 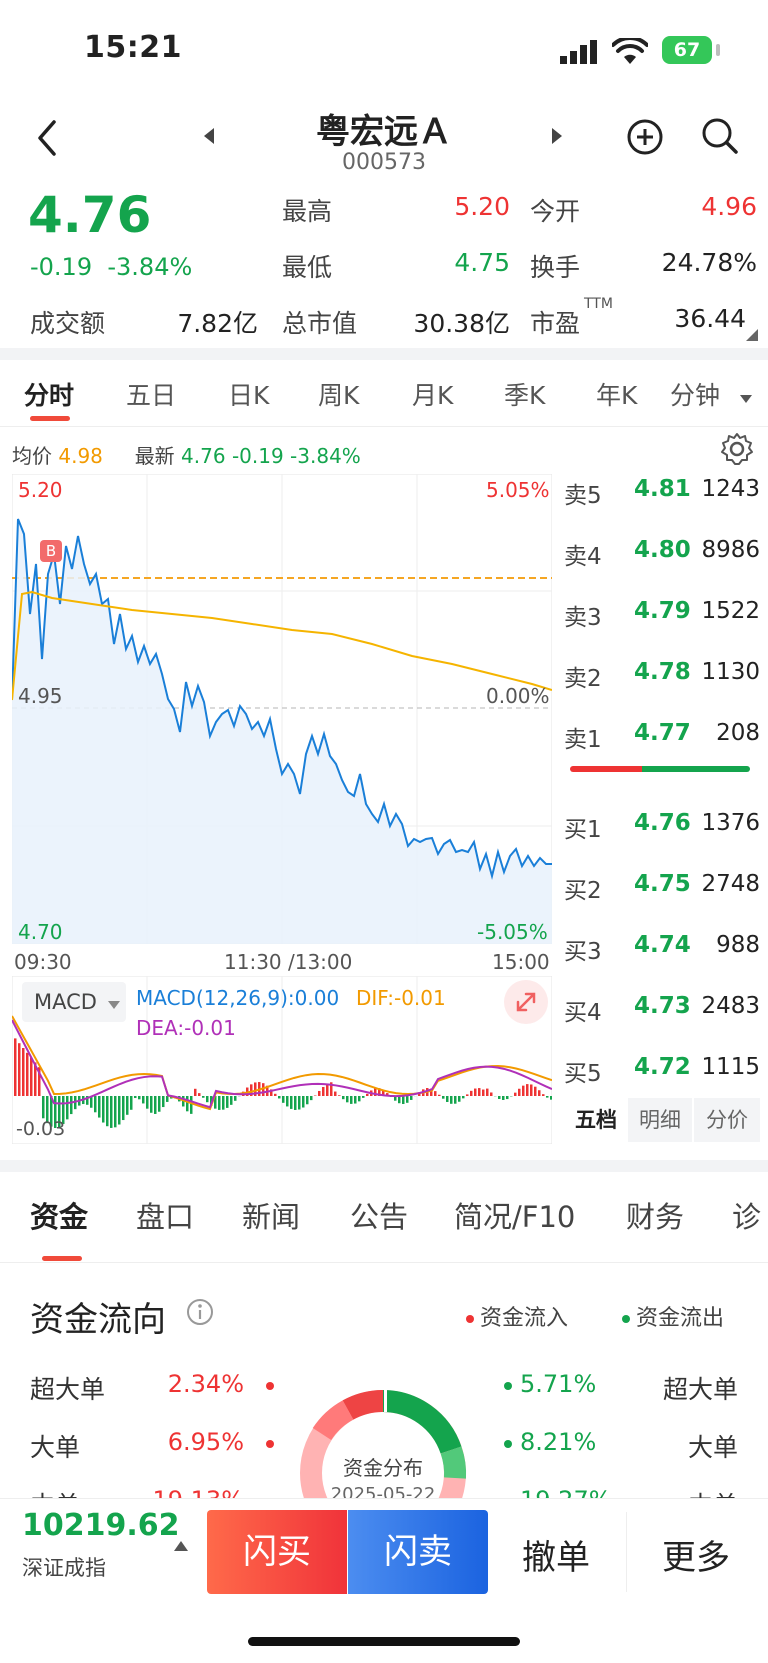 What do you see at coordinates (339, 395) in the screenshot?
I see `tab-weekly-k: 周K` at bounding box center [339, 395].